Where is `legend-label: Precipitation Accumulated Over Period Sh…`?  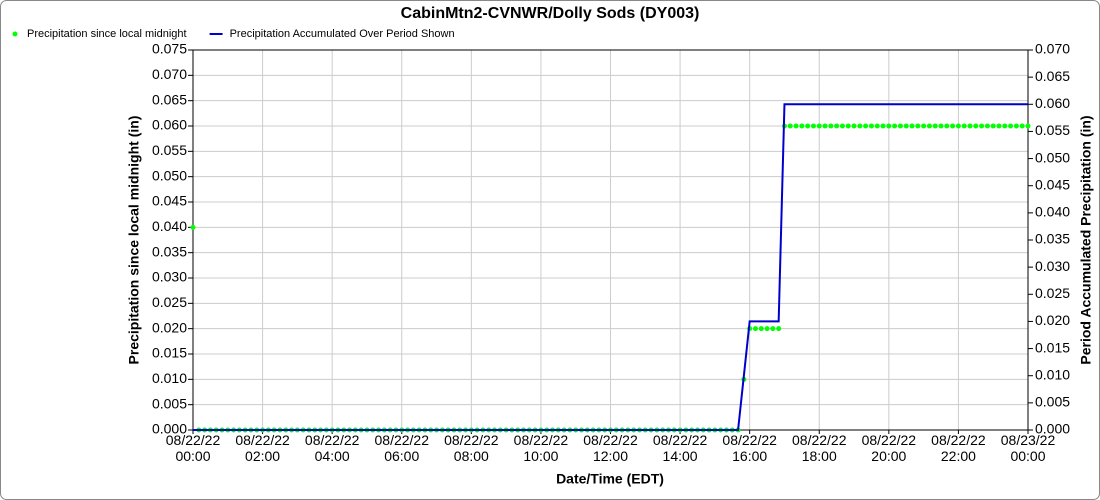 legend-label: Precipitation Accumulated Over Period Sh… is located at coordinates (342, 34).